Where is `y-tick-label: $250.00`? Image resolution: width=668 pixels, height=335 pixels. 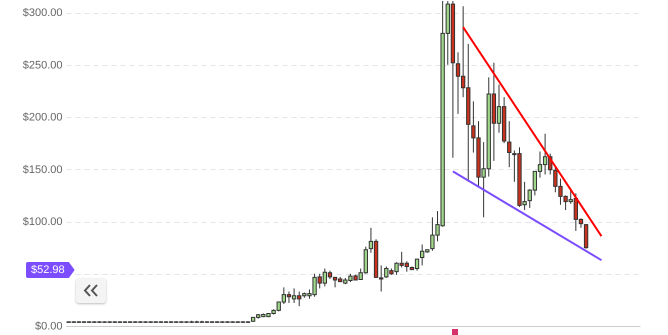 y-tick-label: $250.00 is located at coordinates (42, 65).